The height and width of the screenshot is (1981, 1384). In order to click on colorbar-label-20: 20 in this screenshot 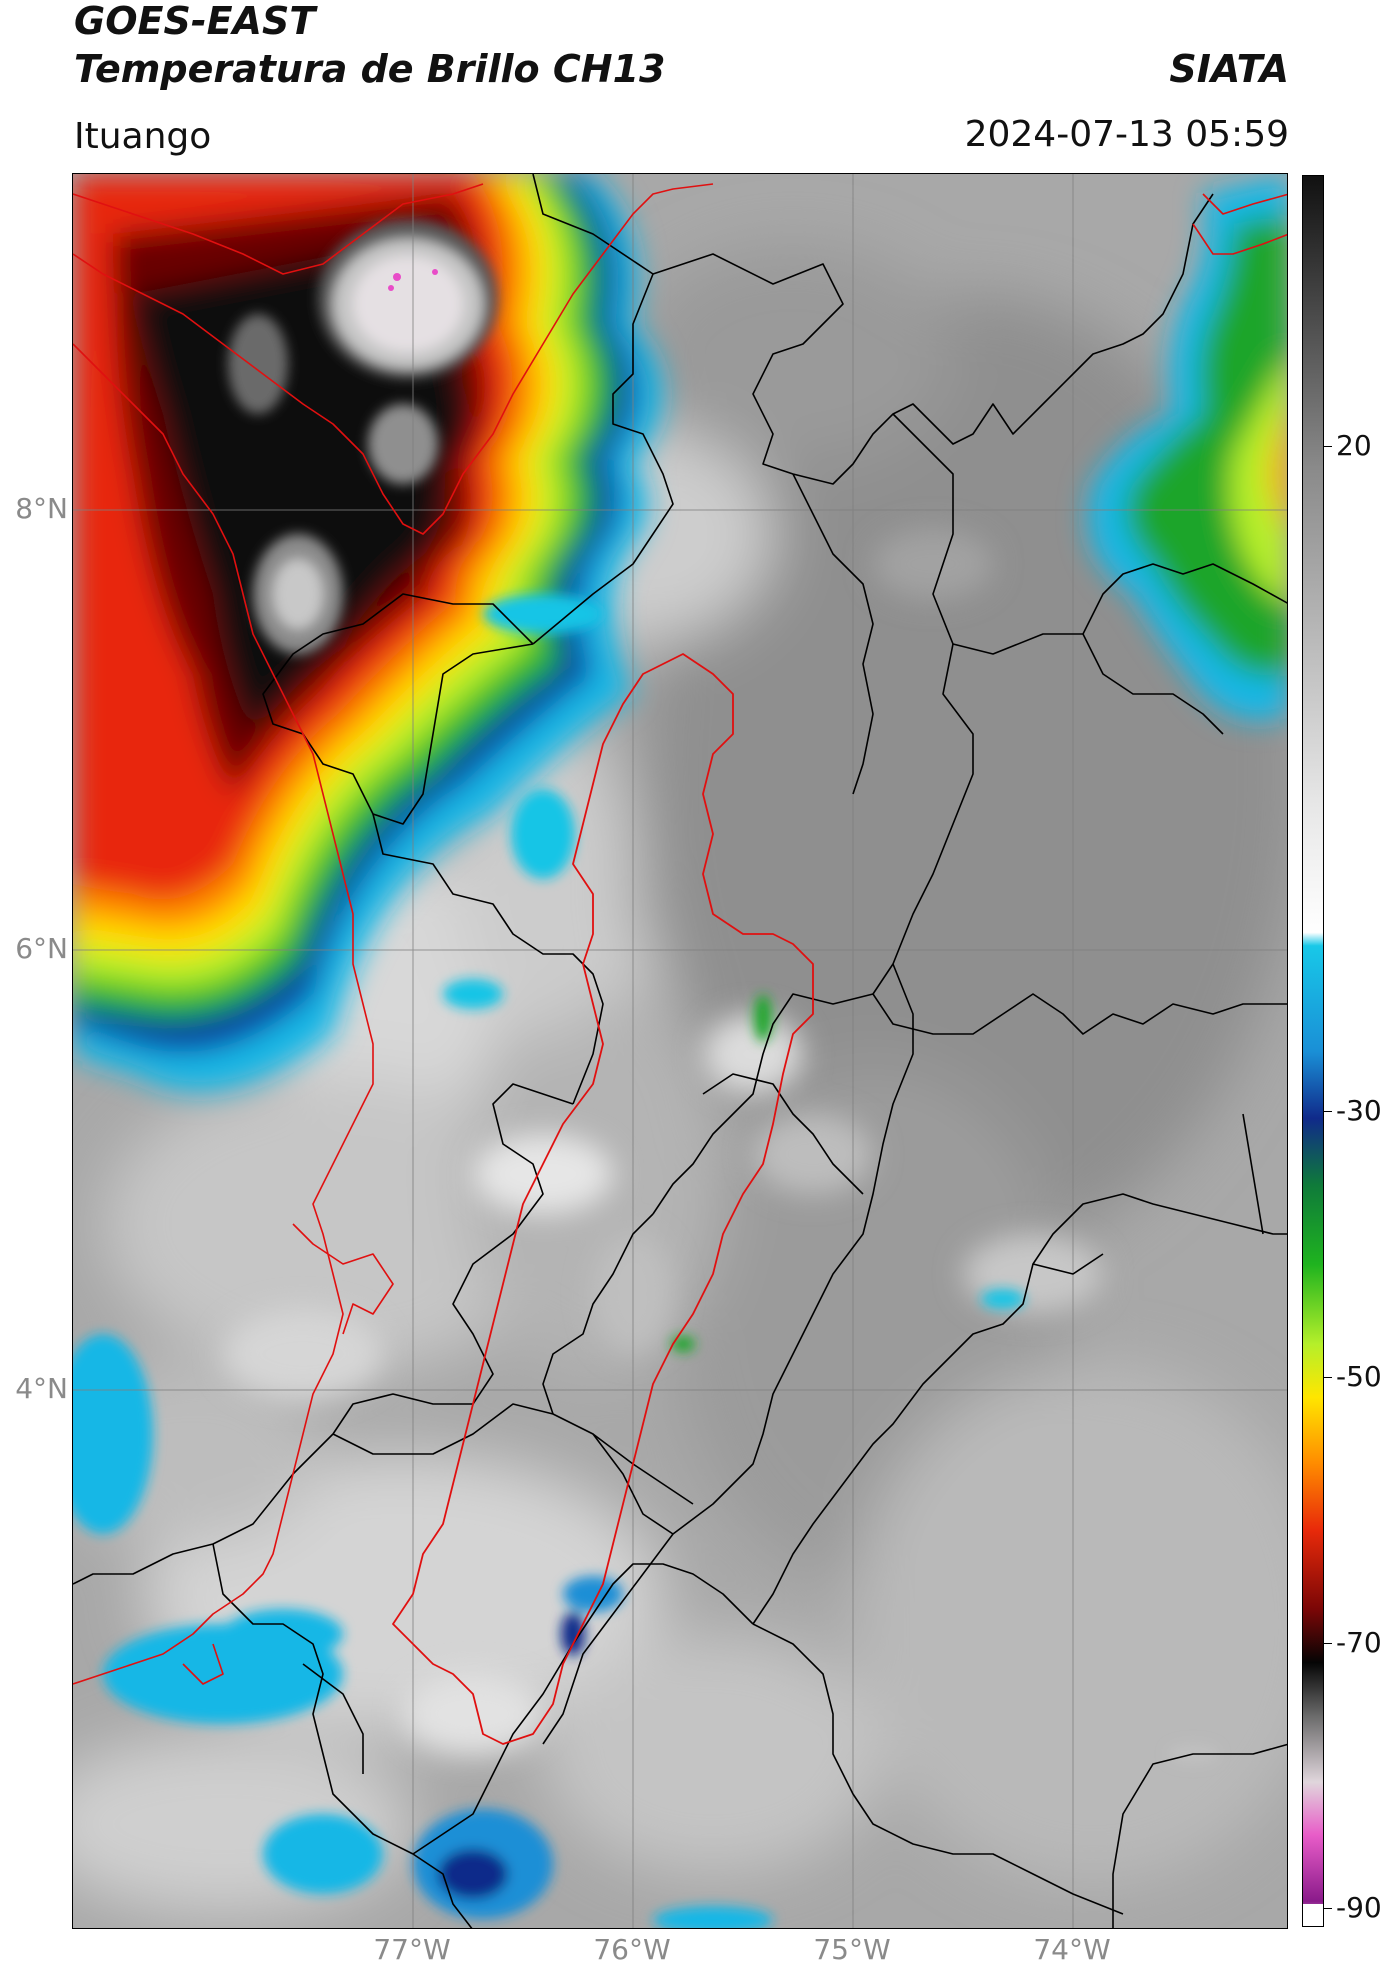, I will do `click(1354, 445)`.